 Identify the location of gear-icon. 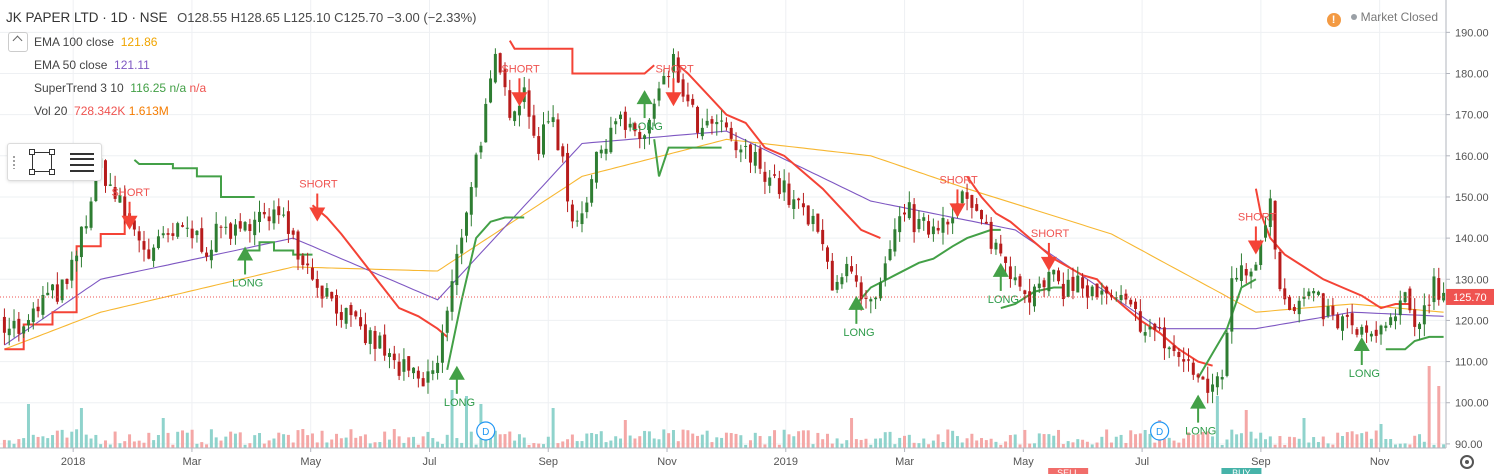
(1467, 462).